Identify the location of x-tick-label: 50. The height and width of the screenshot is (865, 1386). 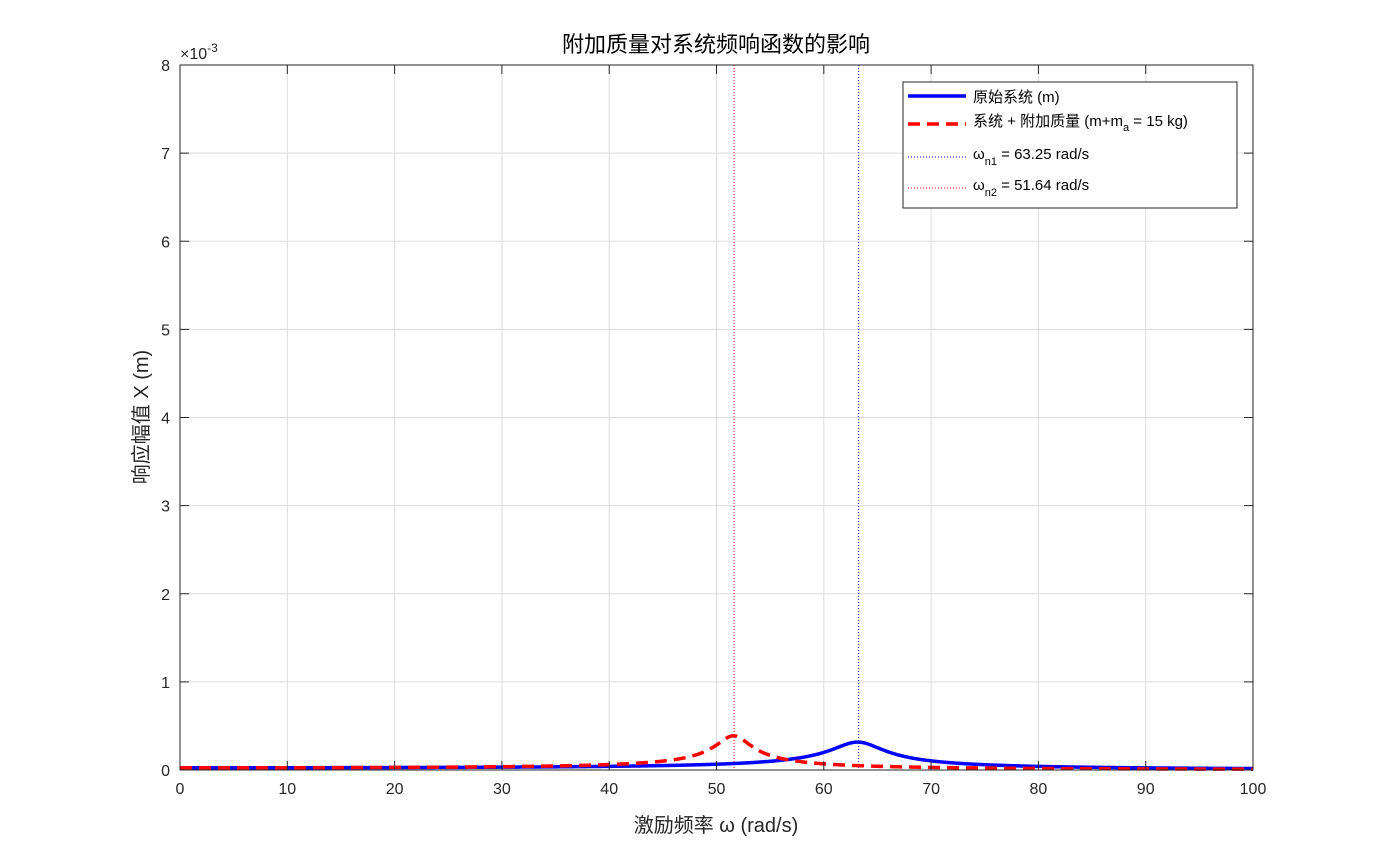
(717, 789).